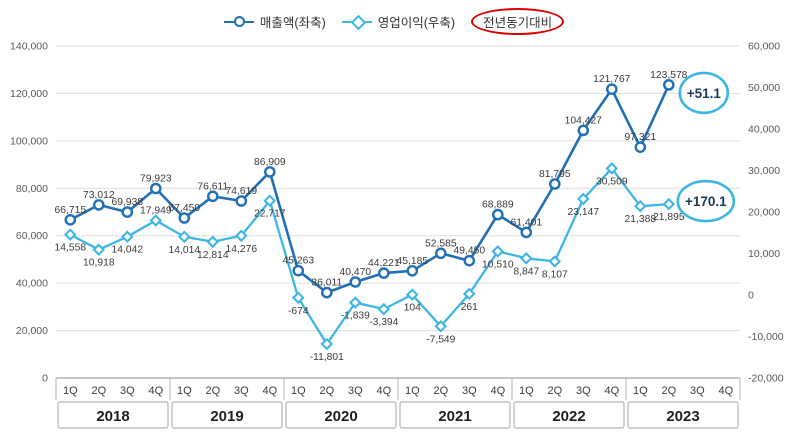  What do you see at coordinates (498, 205) in the screenshot?
I see `svg-text: 68,889` at bounding box center [498, 205].